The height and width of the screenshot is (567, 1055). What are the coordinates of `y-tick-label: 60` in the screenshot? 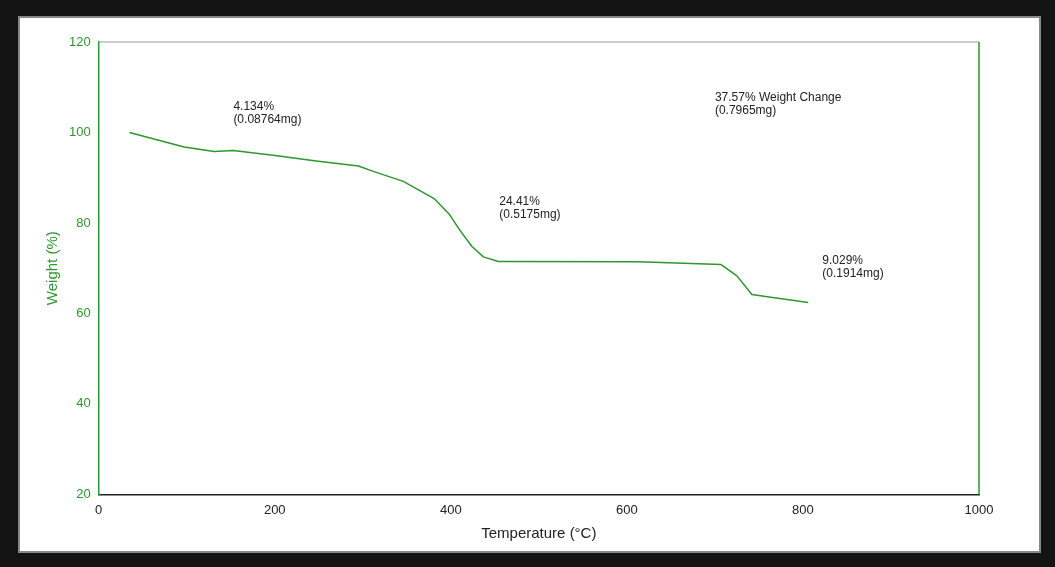 It's located at (83, 313).